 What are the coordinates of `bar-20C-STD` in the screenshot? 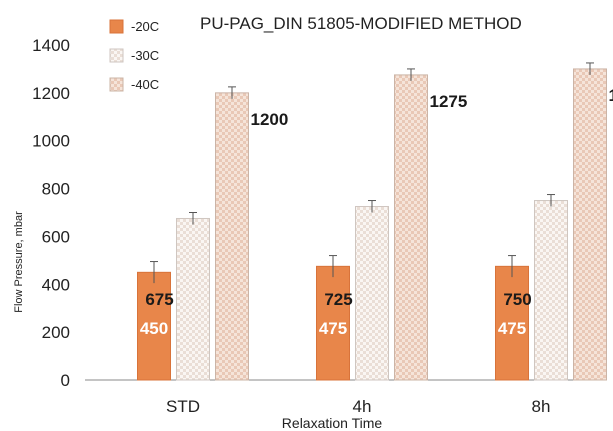 It's located at (154, 326).